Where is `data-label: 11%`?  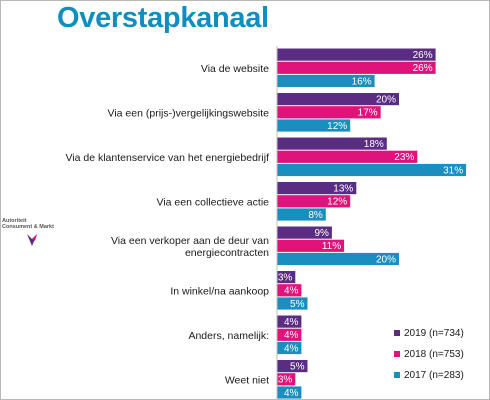 data-label: 11% is located at coordinates (331, 246).